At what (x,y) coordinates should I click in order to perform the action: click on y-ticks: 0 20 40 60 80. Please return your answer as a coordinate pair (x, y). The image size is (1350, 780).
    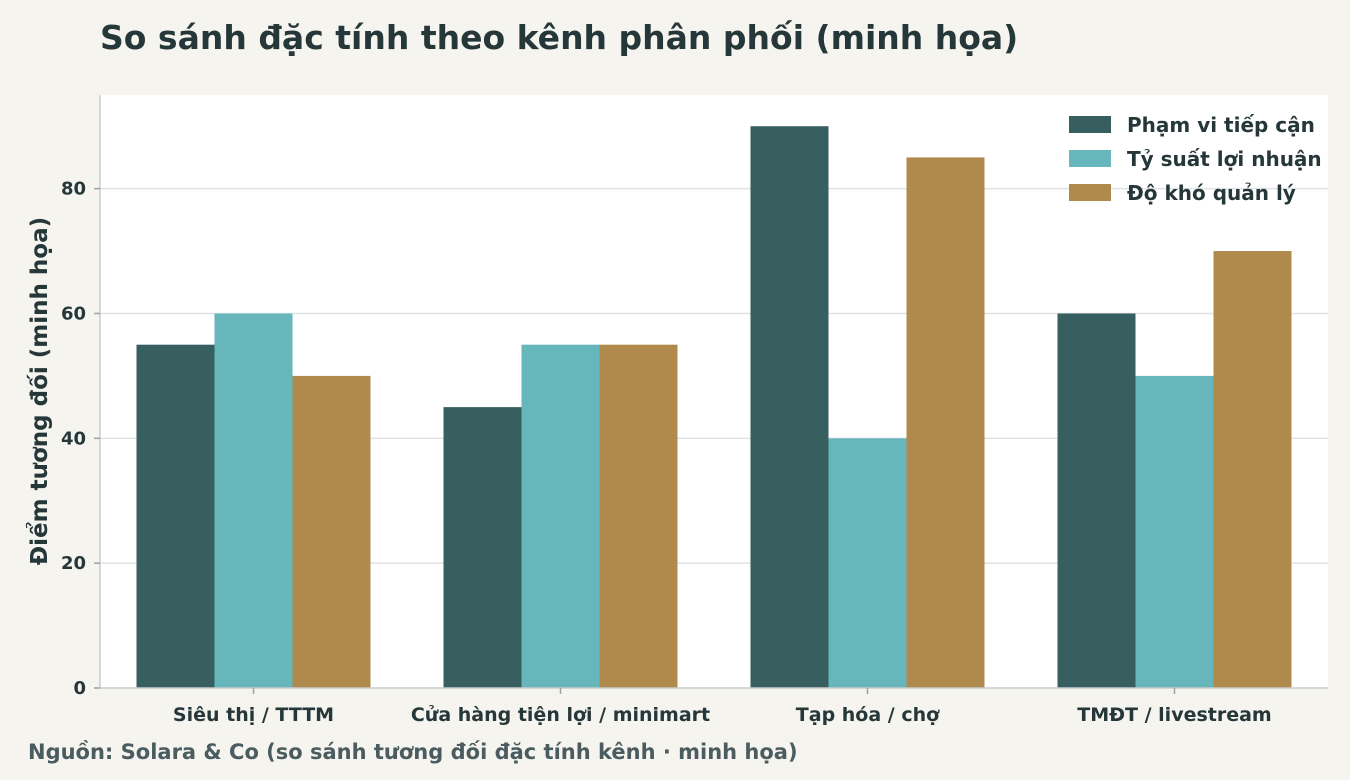
    Looking at the image, I should click on (80, 439).